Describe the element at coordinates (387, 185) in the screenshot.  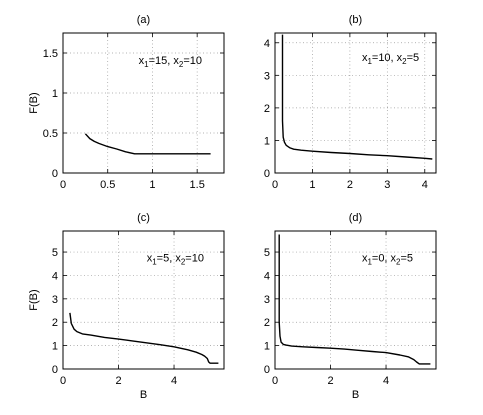
I see `x-tick-label: 3` at that location.